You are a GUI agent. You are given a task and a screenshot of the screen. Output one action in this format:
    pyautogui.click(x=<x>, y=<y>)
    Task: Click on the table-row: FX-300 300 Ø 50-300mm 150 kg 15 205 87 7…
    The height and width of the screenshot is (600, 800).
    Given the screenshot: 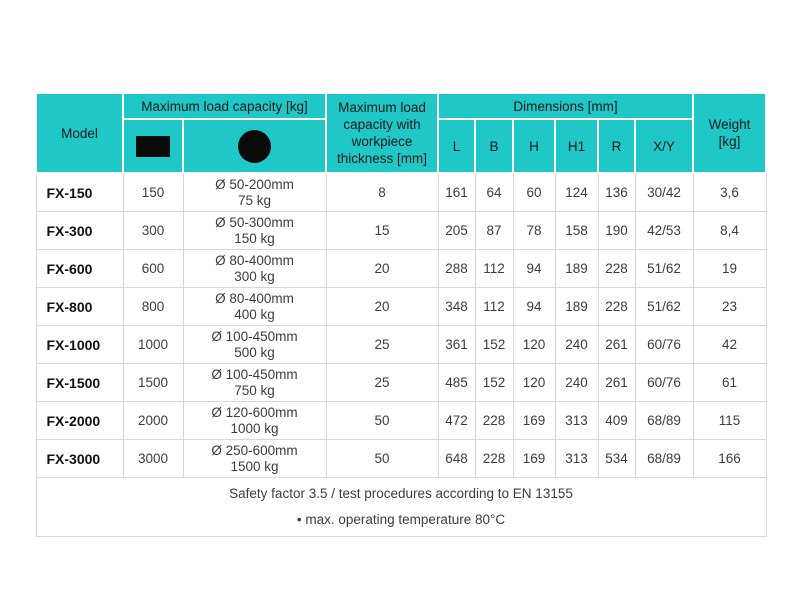 What is the action you would take?
    pyautogui.click(x=401, y=230)
    